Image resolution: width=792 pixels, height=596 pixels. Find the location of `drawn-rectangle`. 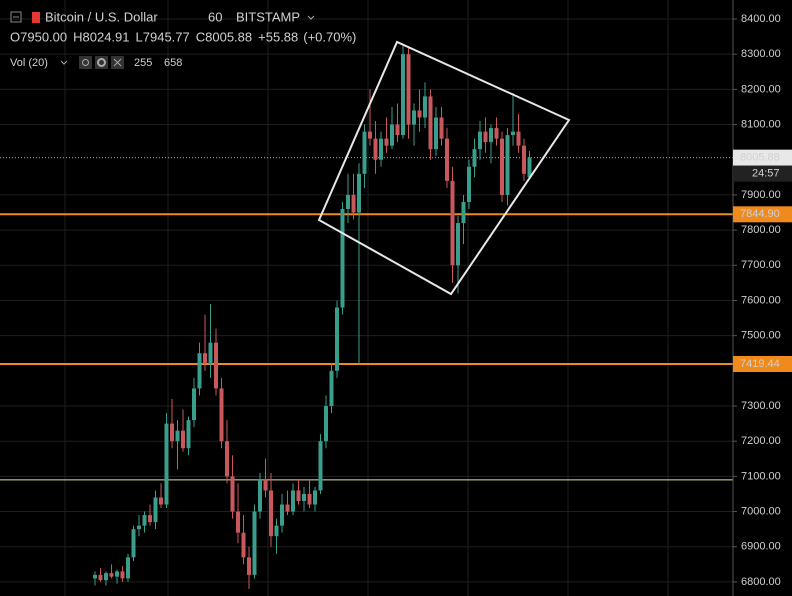

drawn-rectangle is located at coordinates (444, 168).